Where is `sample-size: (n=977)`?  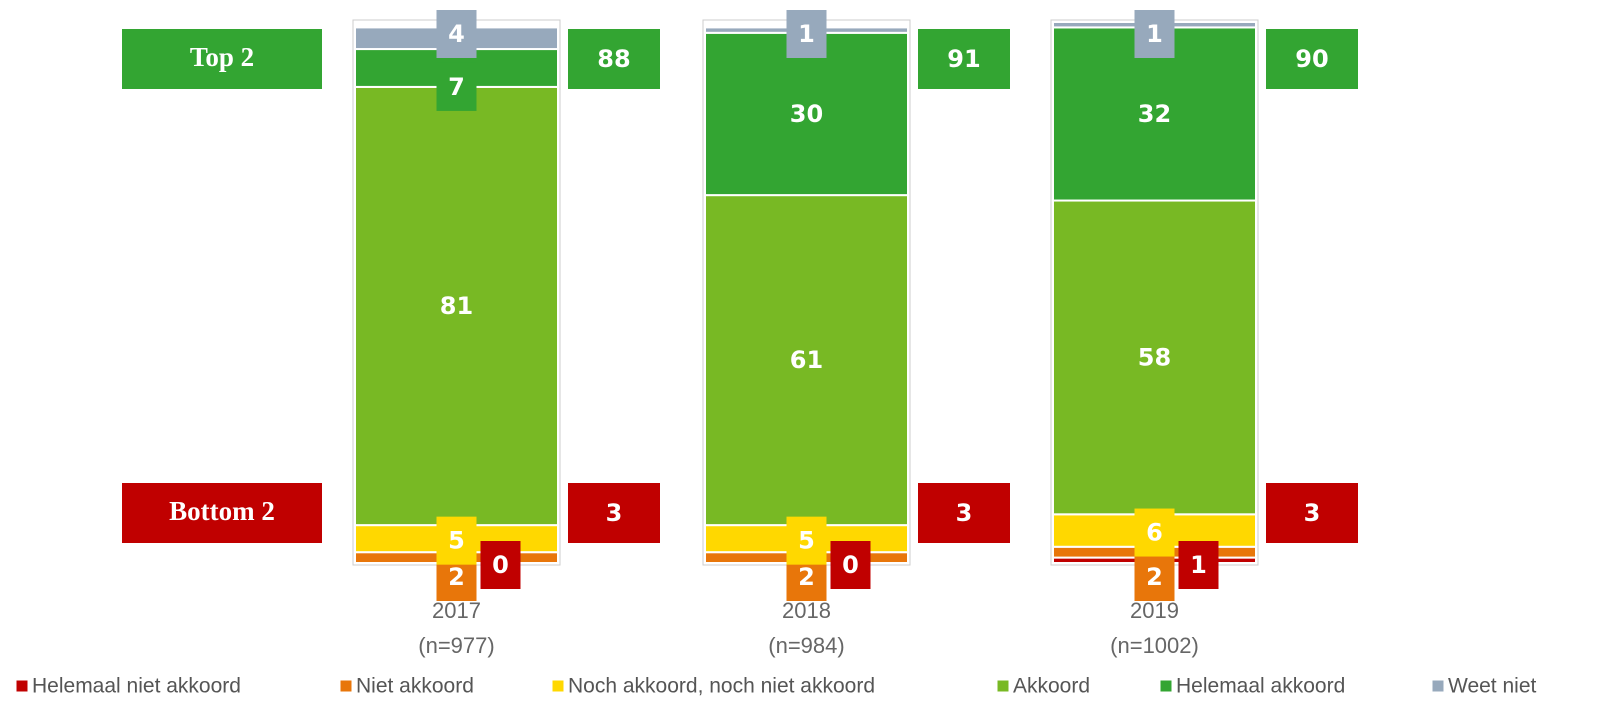
sample-size: (n=977) is located at coordinates (456, 645).